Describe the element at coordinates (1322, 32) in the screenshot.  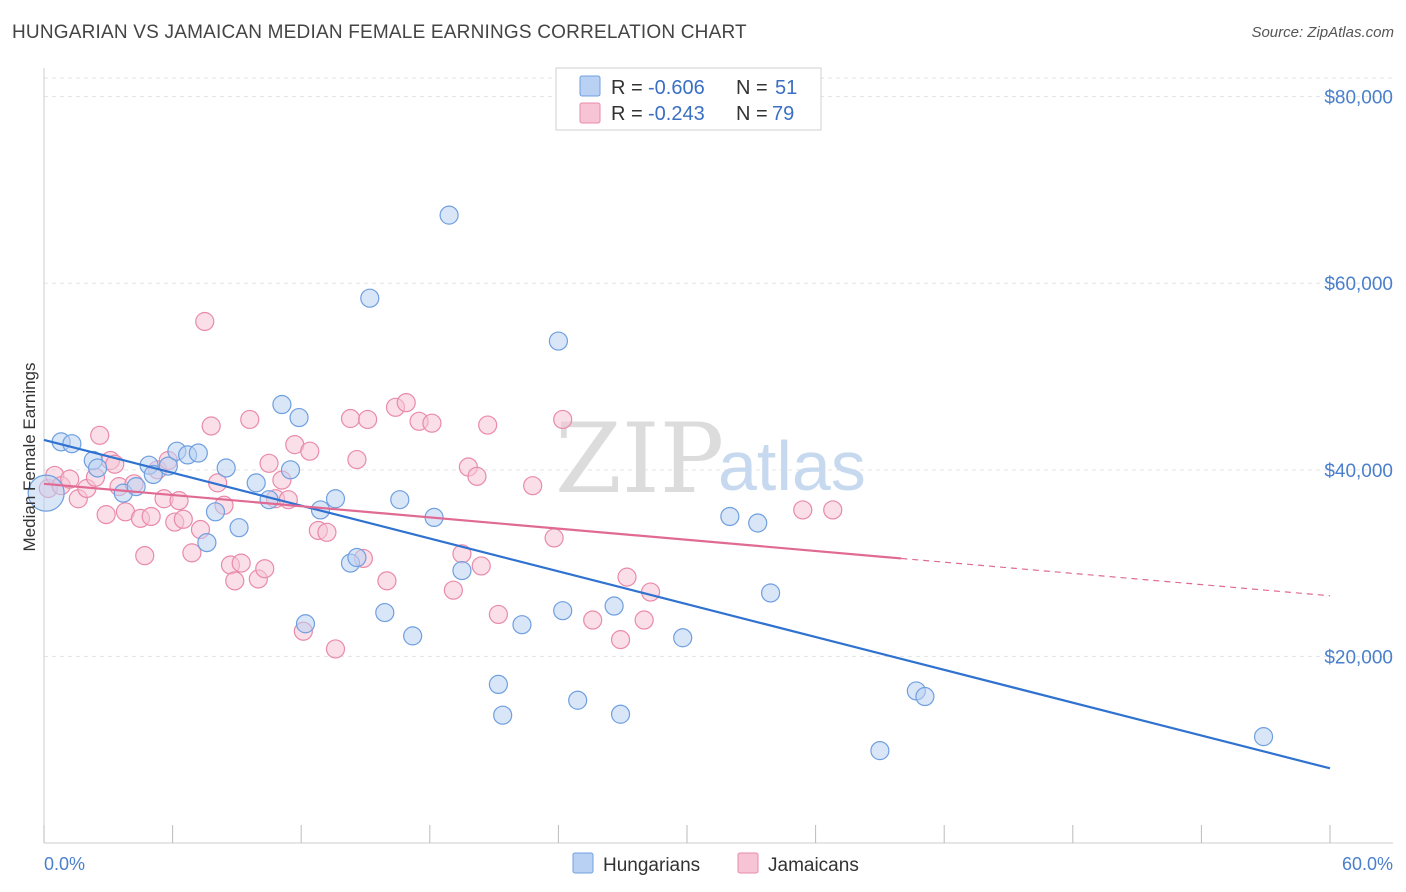
I see `chart-source: Source: ZipAtlas.com` at that location.